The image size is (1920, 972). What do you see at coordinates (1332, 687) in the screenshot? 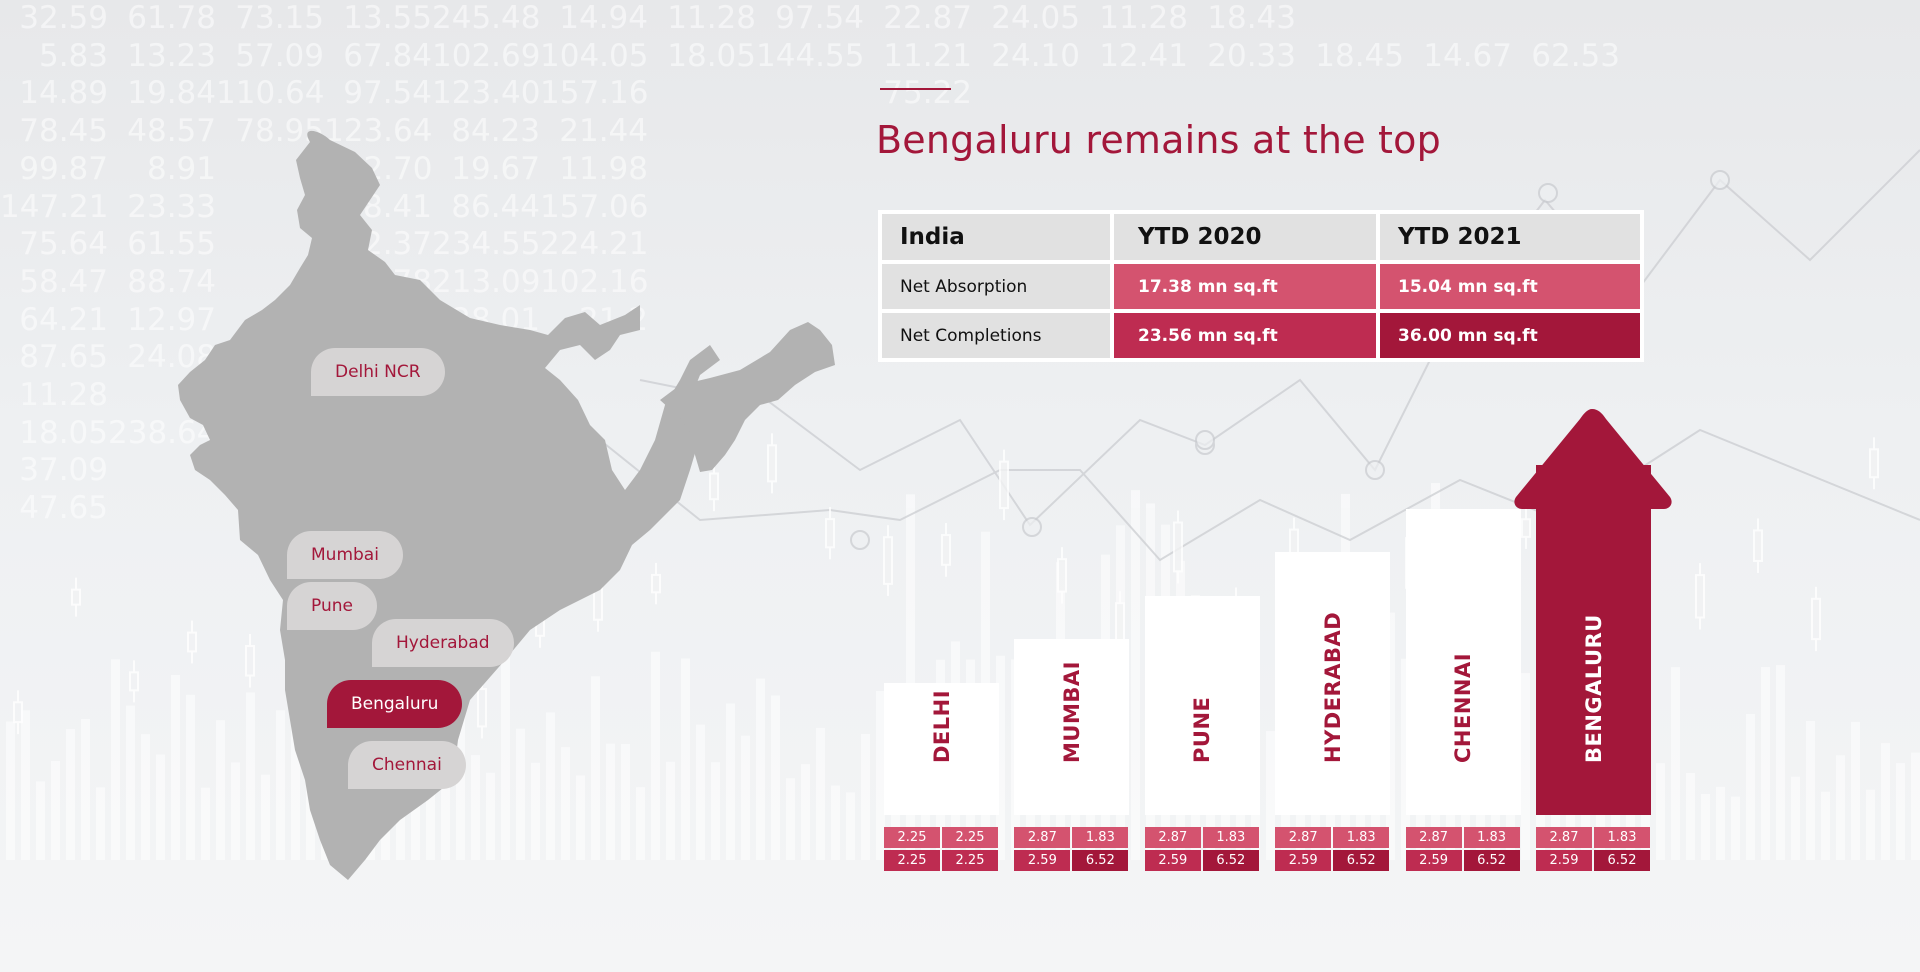
I see `bar-label-hyderabad: HYDERABAD` at bounding box center [1332, 687].